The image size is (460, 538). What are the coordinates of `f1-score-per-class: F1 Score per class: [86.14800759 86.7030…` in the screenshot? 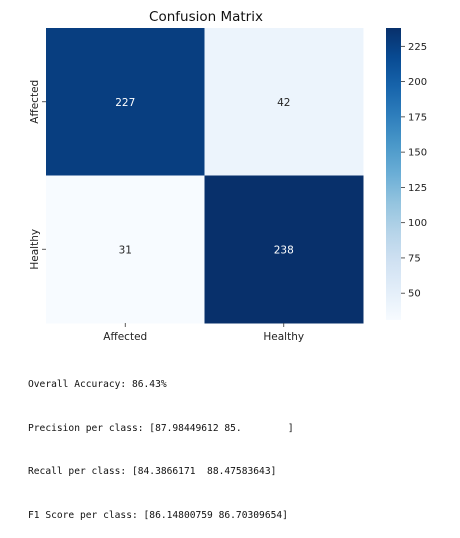 It's located at (158, 515).